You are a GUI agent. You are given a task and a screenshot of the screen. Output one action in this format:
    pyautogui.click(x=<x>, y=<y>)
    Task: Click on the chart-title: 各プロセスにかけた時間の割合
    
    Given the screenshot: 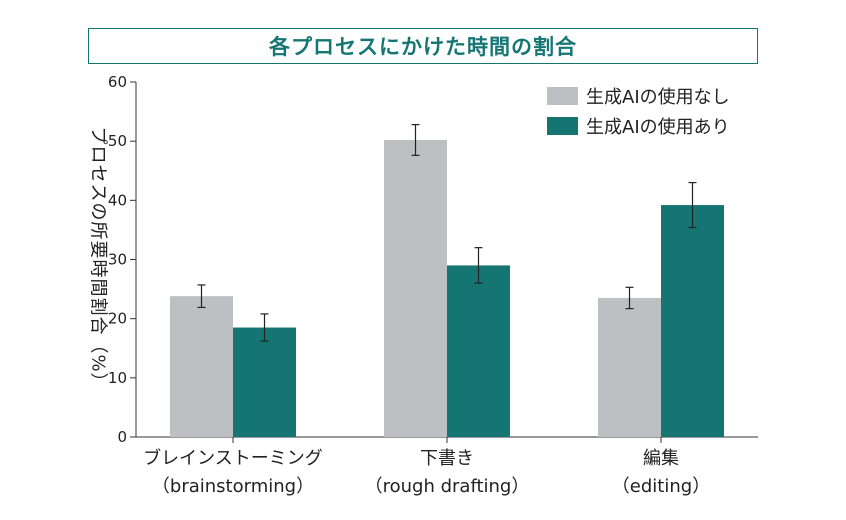 What is the action you would take?
    pyautogui.click(x=423, y=47)
    